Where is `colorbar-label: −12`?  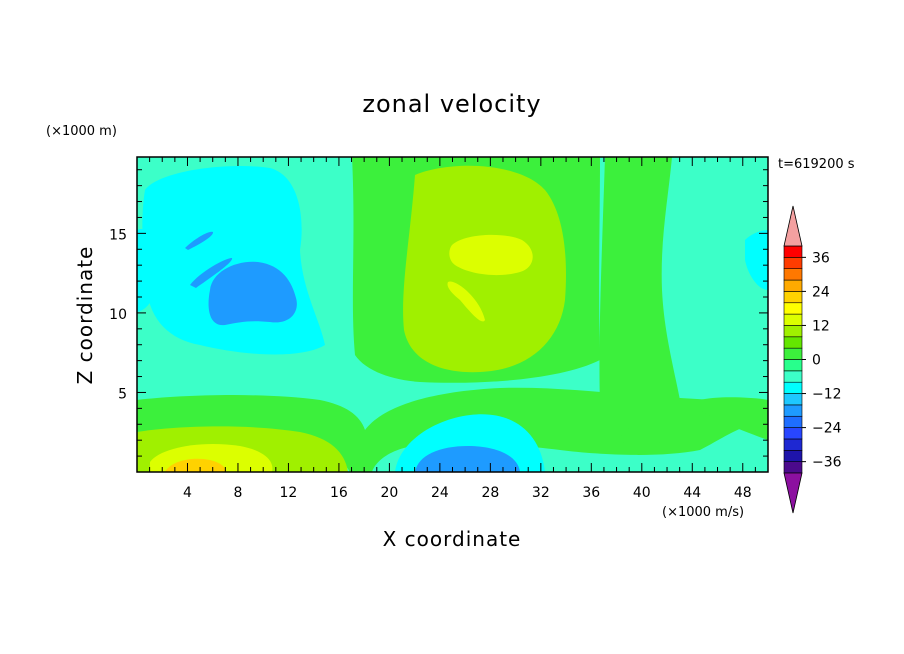
colorbar-label: −12 is located at coordinates (827, 395).